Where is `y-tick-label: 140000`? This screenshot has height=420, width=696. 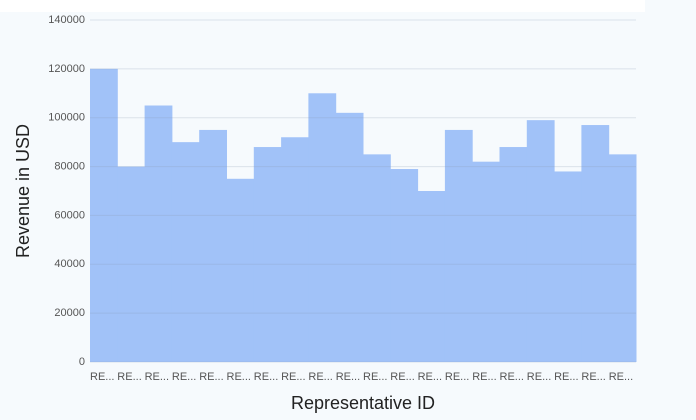 y-tick-label: 140000 is located at coordinates (66, 20).